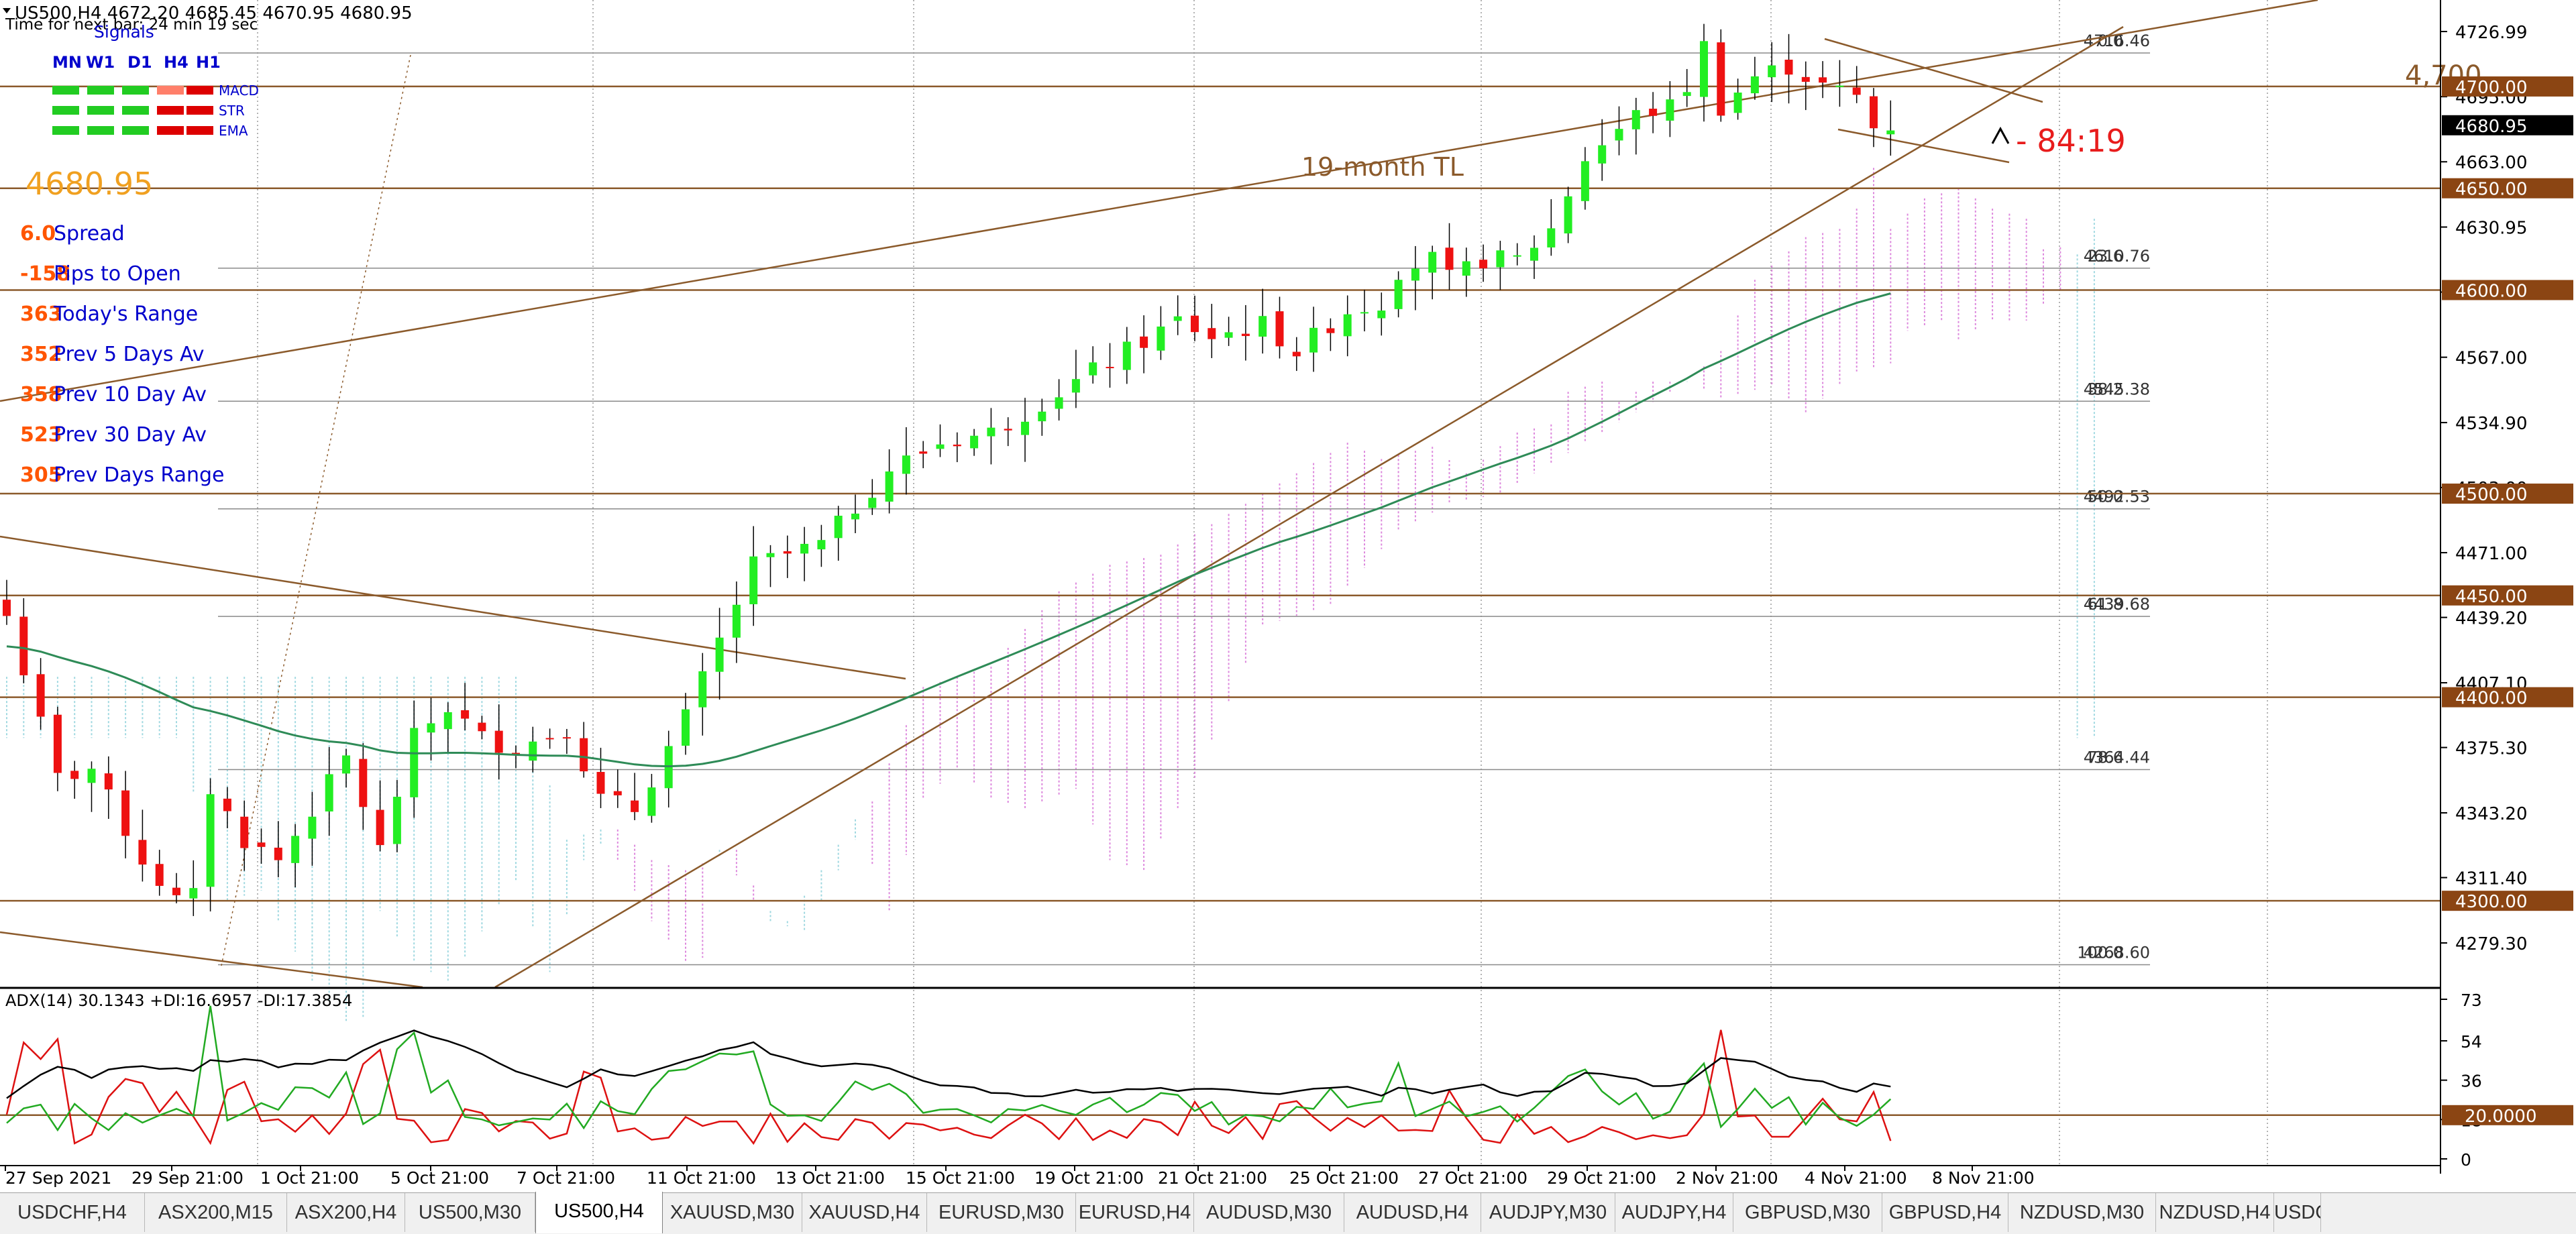  What do you see at coordinates (346, 1212) in the screenshot?
I see `tab-asx200-h4: ASX200,H4` at bounding box center [346, 1212].